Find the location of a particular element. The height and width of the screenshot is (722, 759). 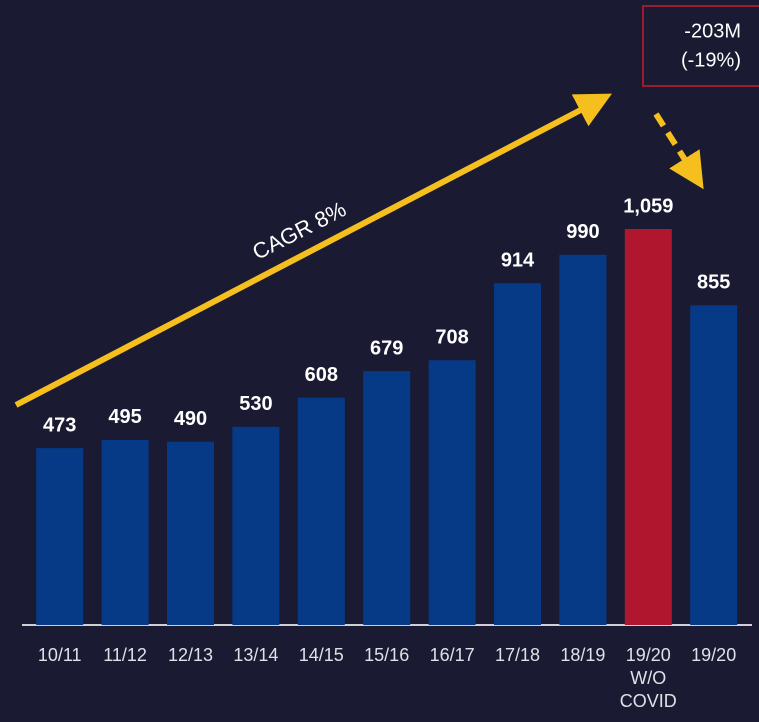

value-label: 530 is located at coordinates (255, 404).